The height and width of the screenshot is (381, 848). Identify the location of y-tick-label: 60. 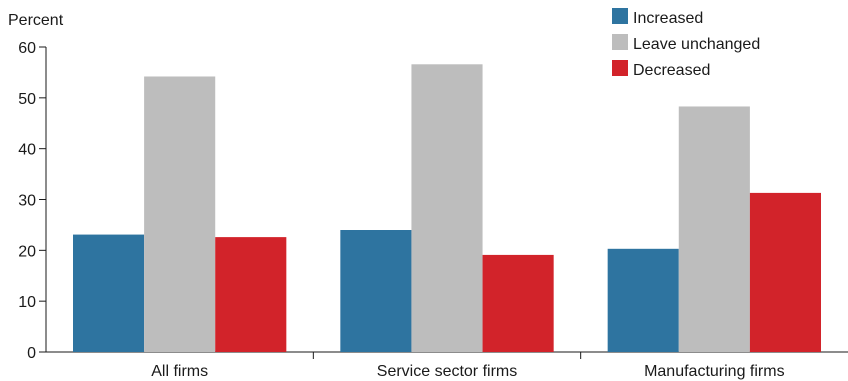
(27, 48).